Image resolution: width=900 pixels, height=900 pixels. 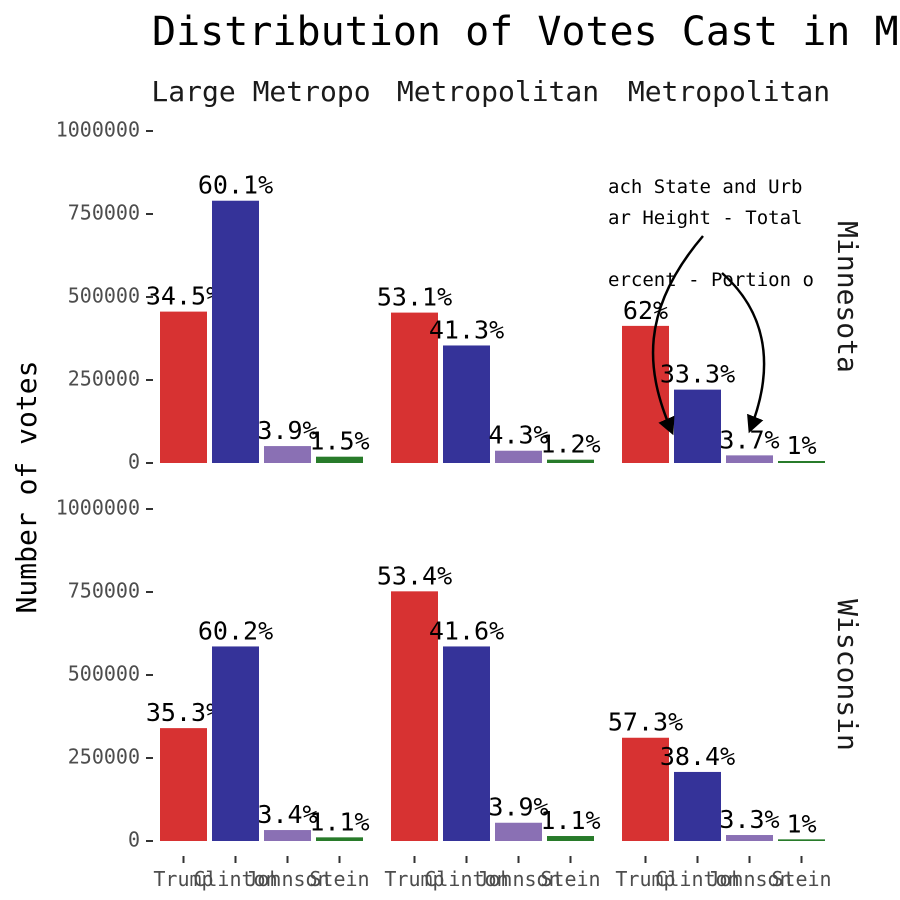 I want to click on data-label: 1.5%, so click(x=339, y=441).